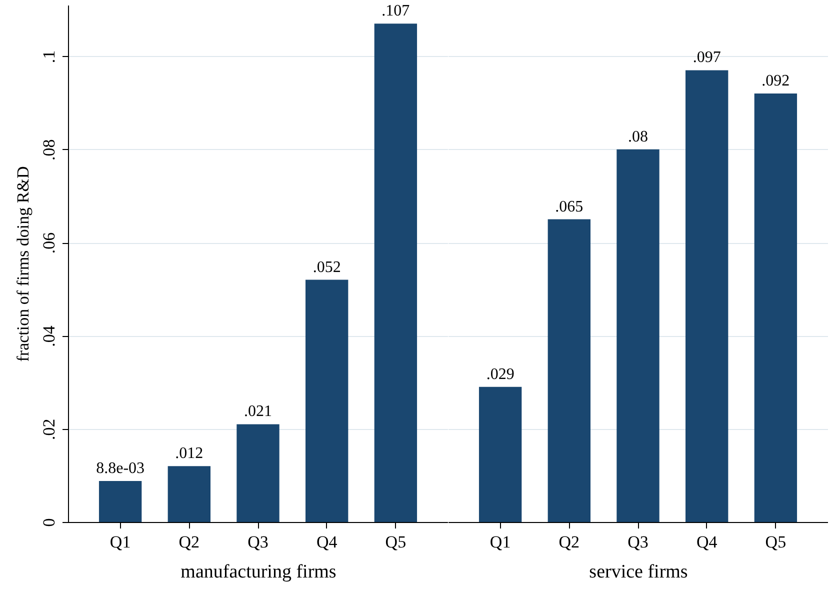  What do you see at coordinates (258, 572) in the screenshot?
I see `x-axis-title: manufacturing firms` at bounding box center [258, 572].